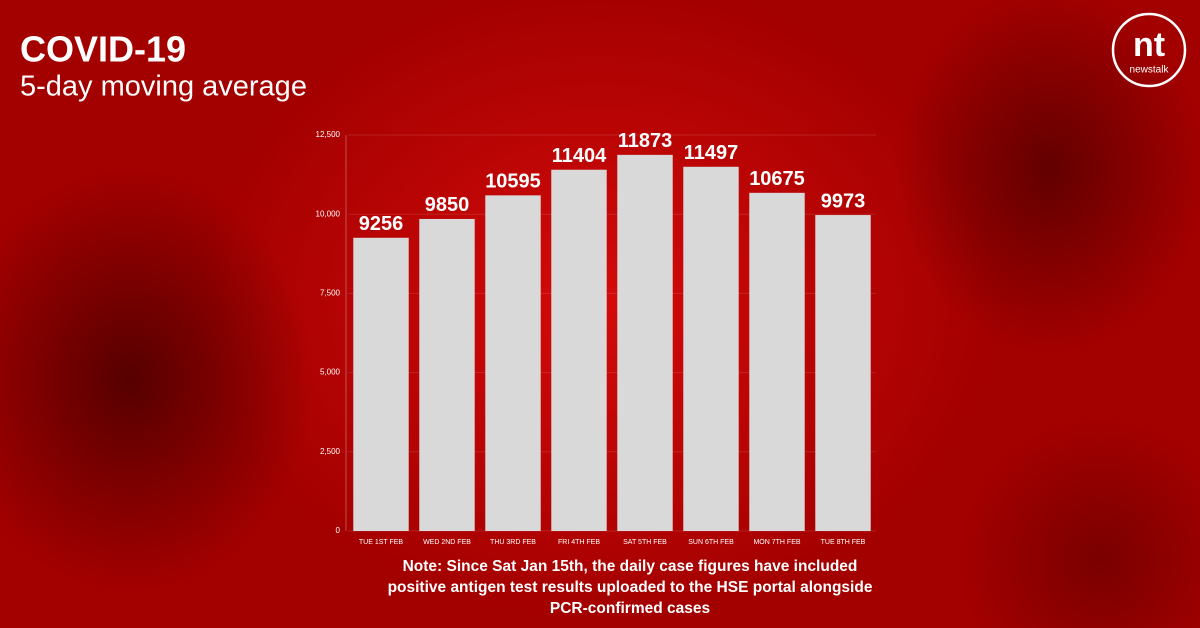 The width and height of the screenshot is (1200, 628). I want to click on value-label: 11404, so click(579, 156).